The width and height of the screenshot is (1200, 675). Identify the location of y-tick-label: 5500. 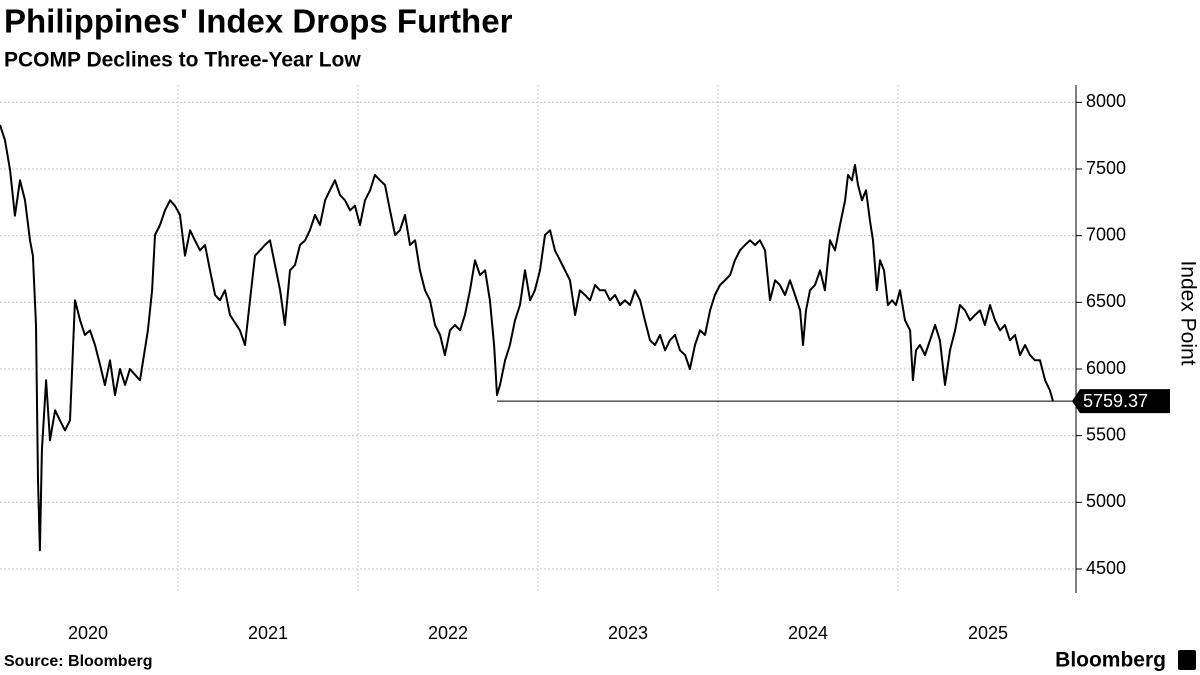
(1106, 434).